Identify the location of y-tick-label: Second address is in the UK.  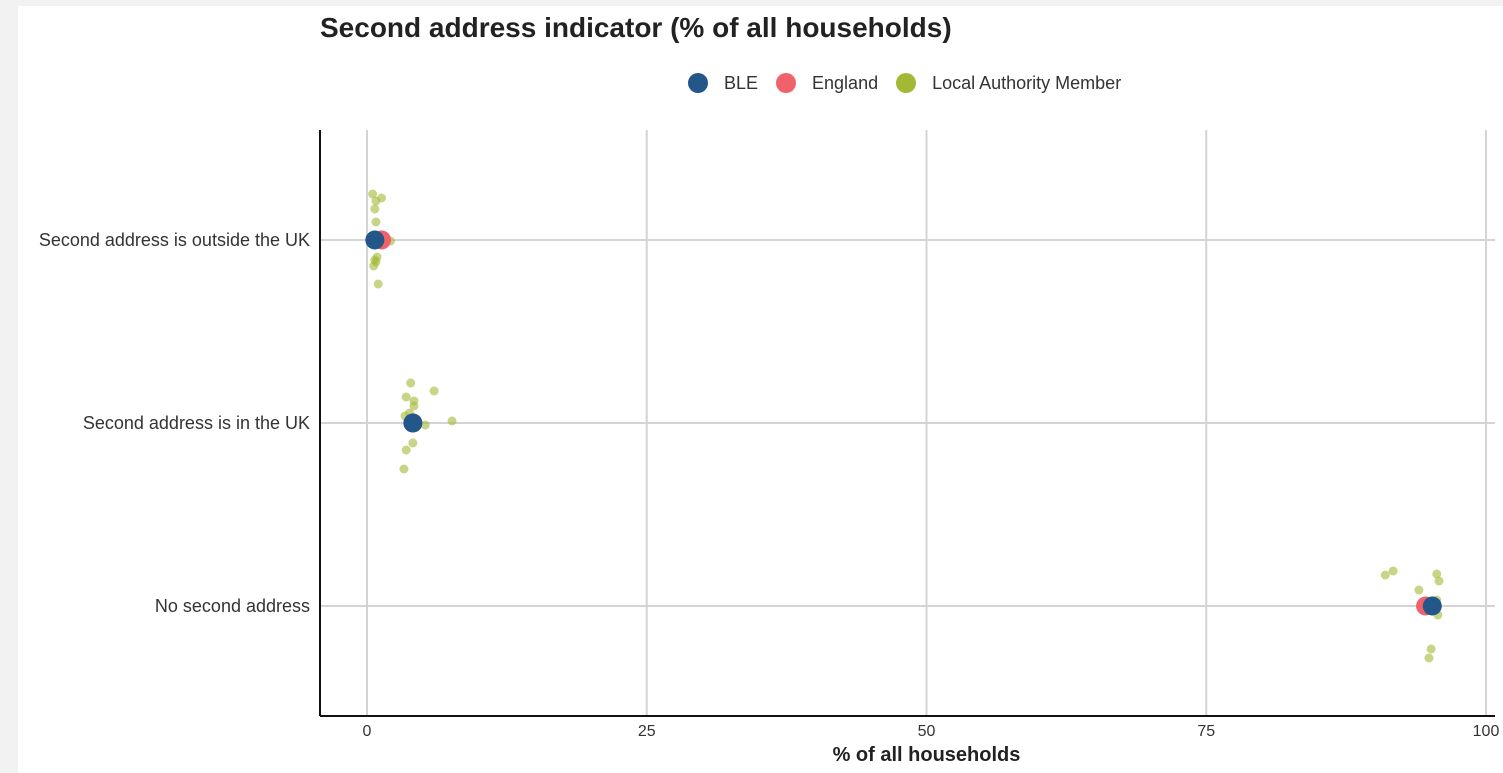
(196, 423).